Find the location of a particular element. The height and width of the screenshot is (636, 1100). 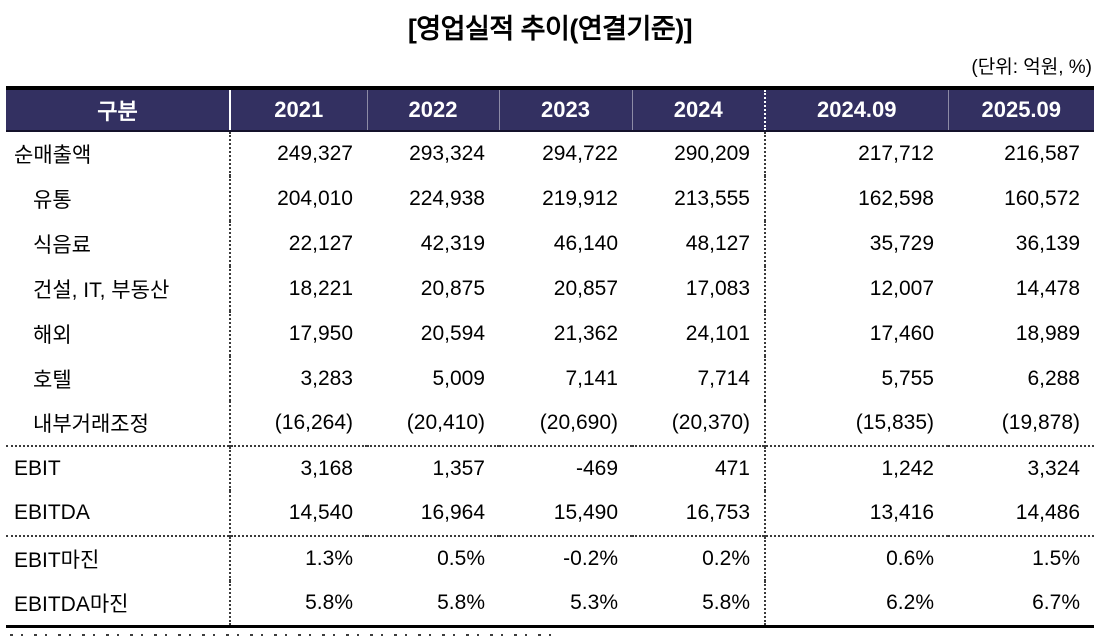

cell-value: 20,875 is located at coordinates (452, 288).